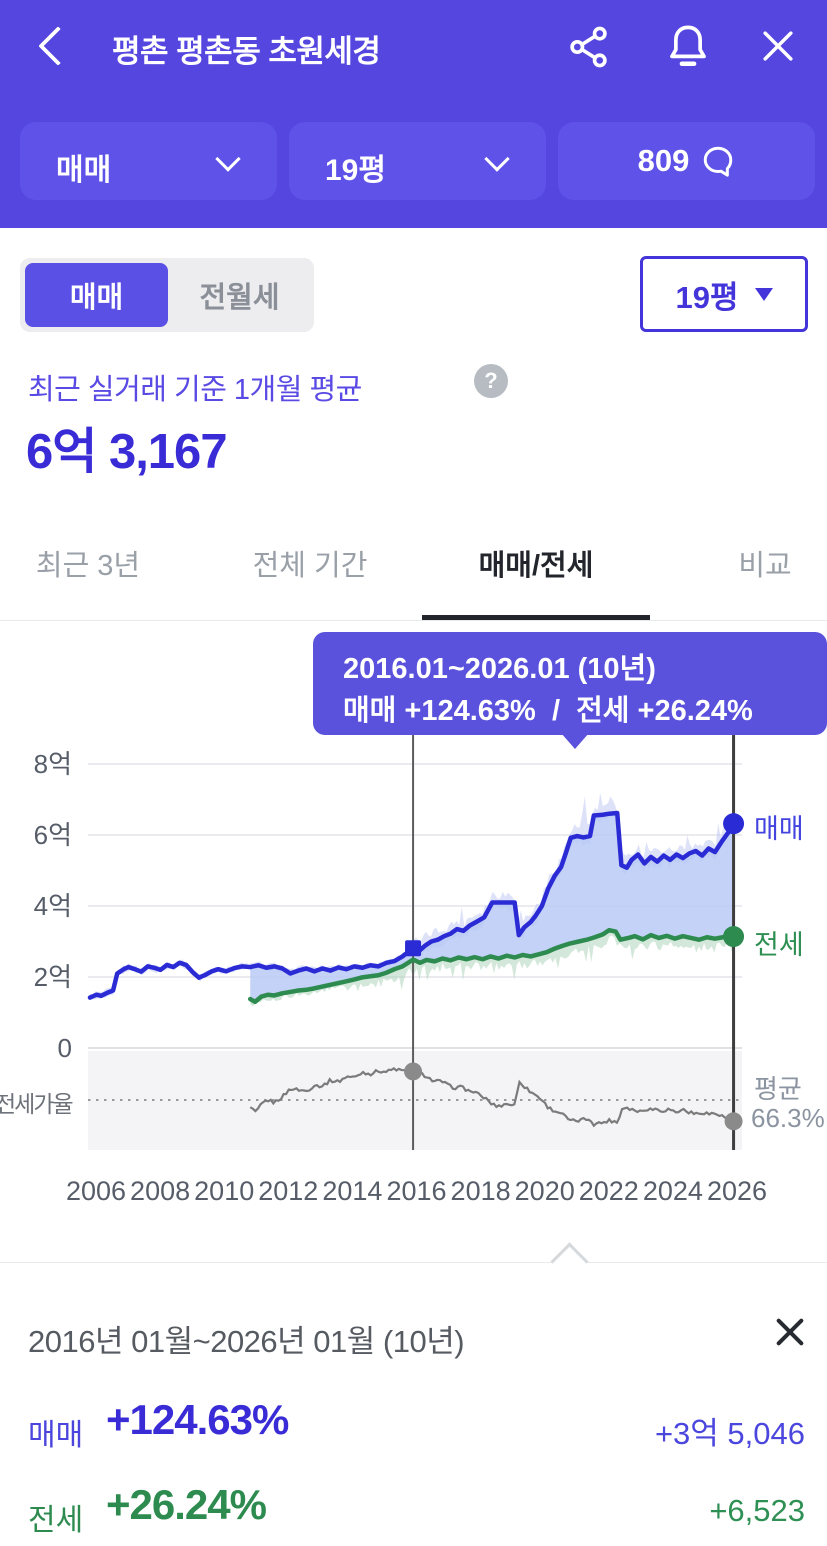  Describe the element at coordinates (355, 170) in the screenshot. I see `area-pill-label: 19평` at that location.